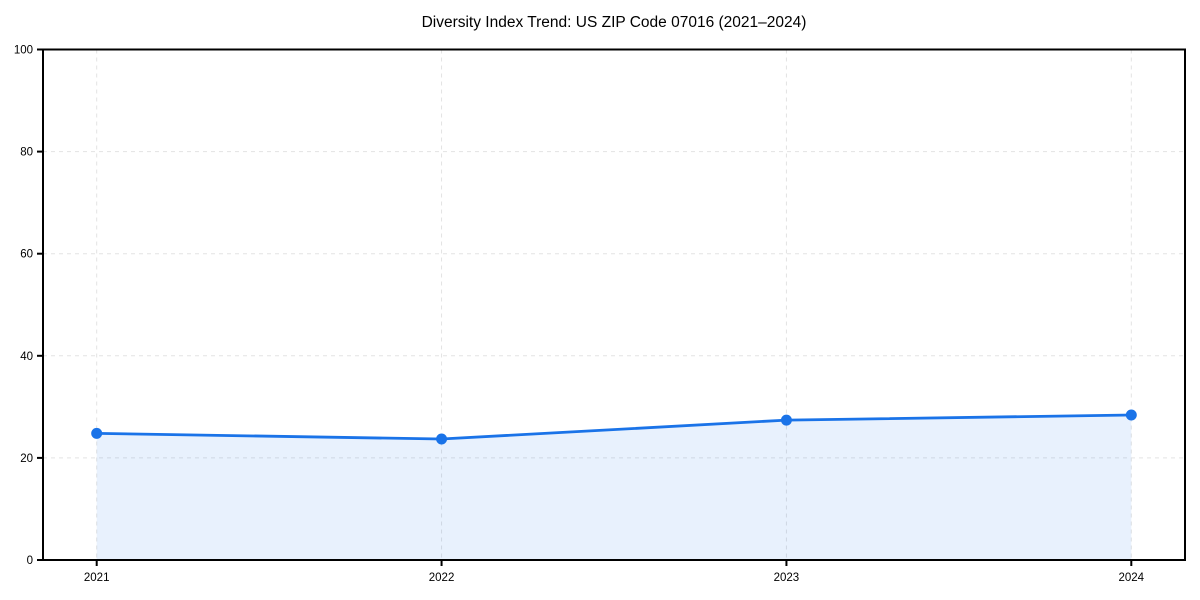  What do you see at coordinates (442, 578) in the screenshot?
I see `x-tick-label-2022: 2022` at bounding box center [442, 578].